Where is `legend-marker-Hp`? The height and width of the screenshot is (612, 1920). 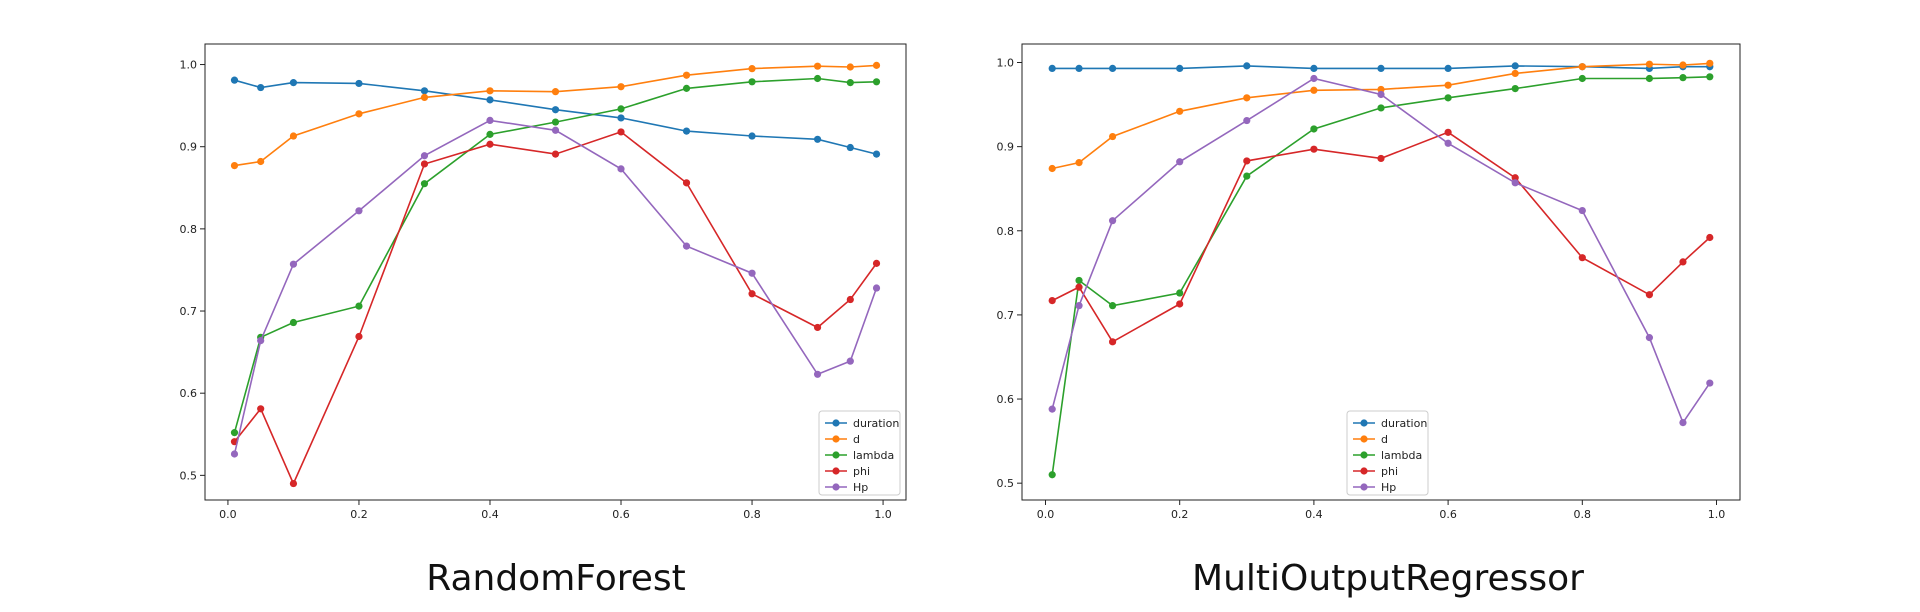 legend-marker-Hp is located at coordinates (836, 487).